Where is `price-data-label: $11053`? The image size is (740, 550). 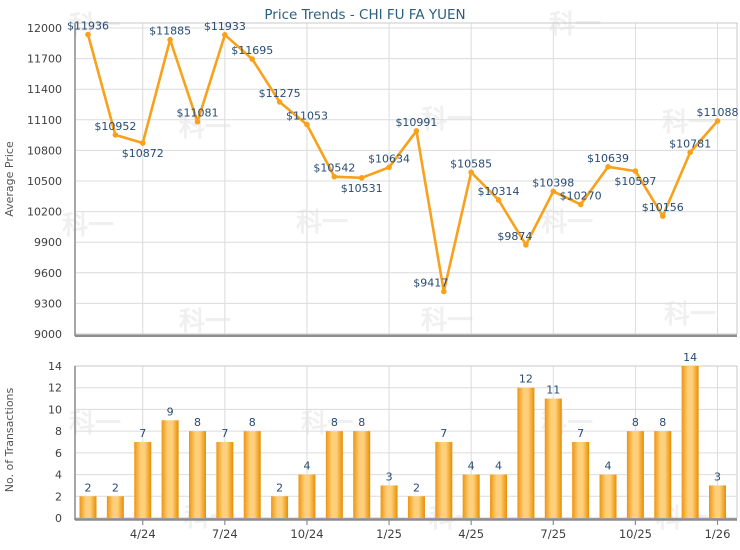
price-data-label: $11053 is located at coordinates (307, 116).